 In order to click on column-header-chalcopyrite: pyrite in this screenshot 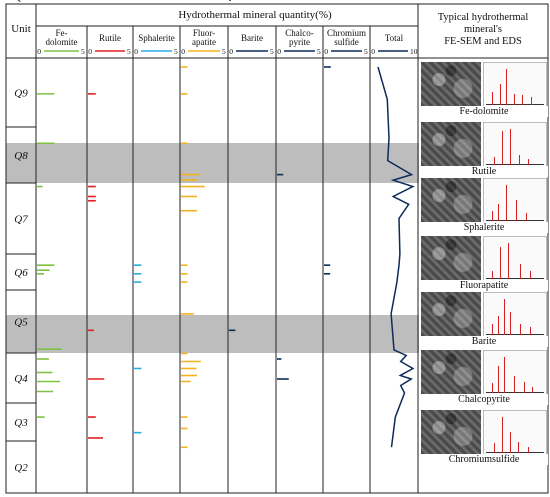, I will do `click(299, 42)`.